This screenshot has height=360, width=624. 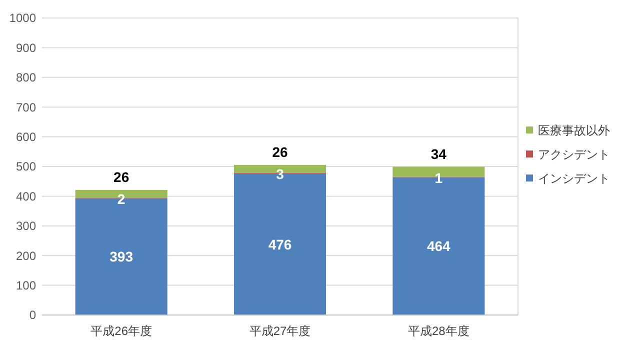 I want to click on y-tick-label: 400, so click(x=26, y=196).